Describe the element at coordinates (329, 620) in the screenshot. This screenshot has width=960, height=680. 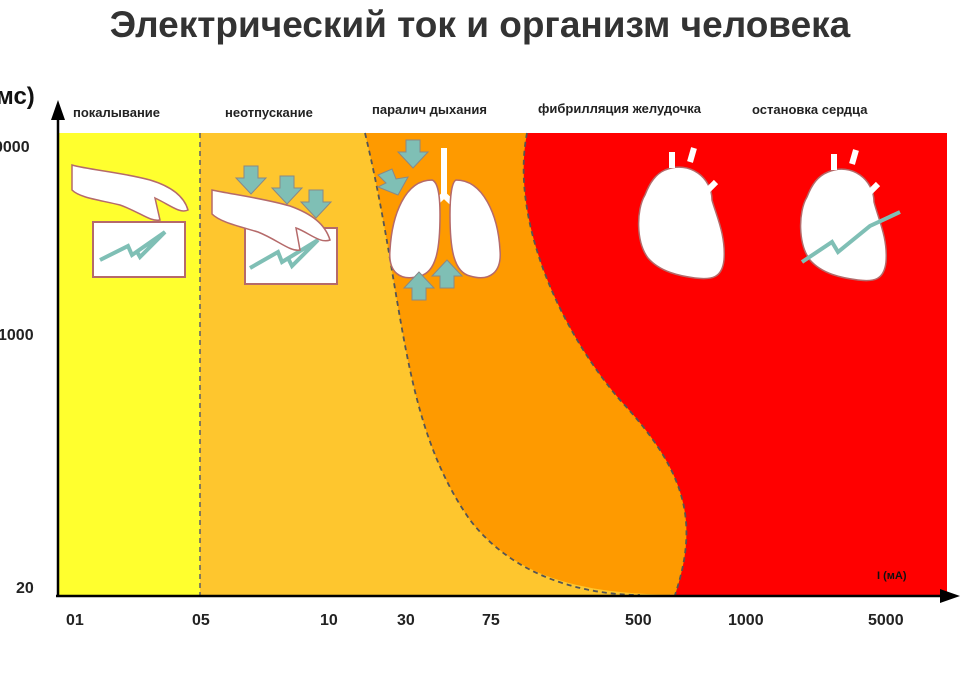
I see `x-tick-label: 10` at that location.